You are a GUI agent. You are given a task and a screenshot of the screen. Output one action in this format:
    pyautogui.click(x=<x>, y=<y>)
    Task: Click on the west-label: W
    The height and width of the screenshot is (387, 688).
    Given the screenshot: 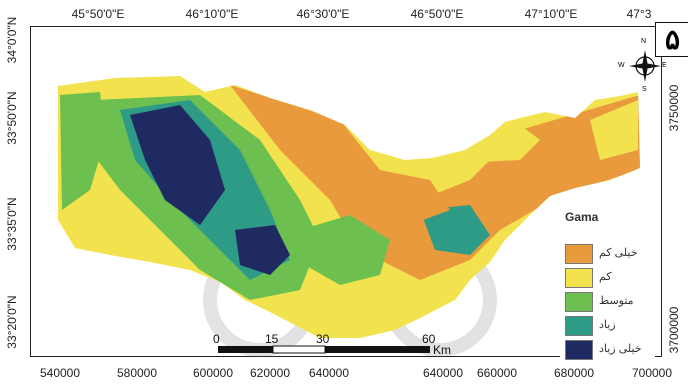 What is the action you would take?
    pyautogui.click(x=621, y=65)
    